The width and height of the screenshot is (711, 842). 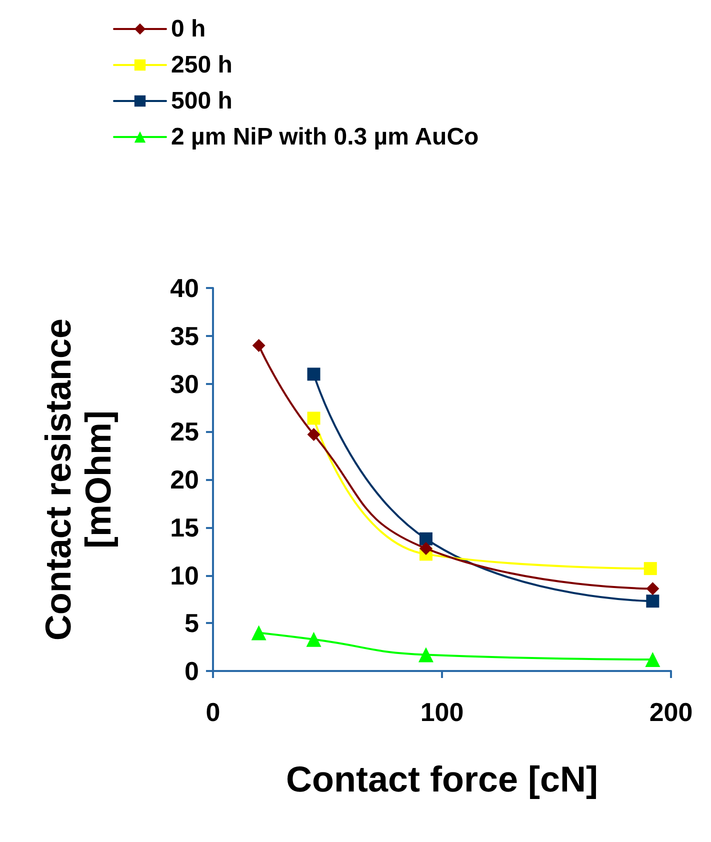 What do you see at coordinates (325, 137) in the screenshot?
I see `legend-label: 2 µm NiP with 0.3 µm AuCo` at bounding box center [325, 137].